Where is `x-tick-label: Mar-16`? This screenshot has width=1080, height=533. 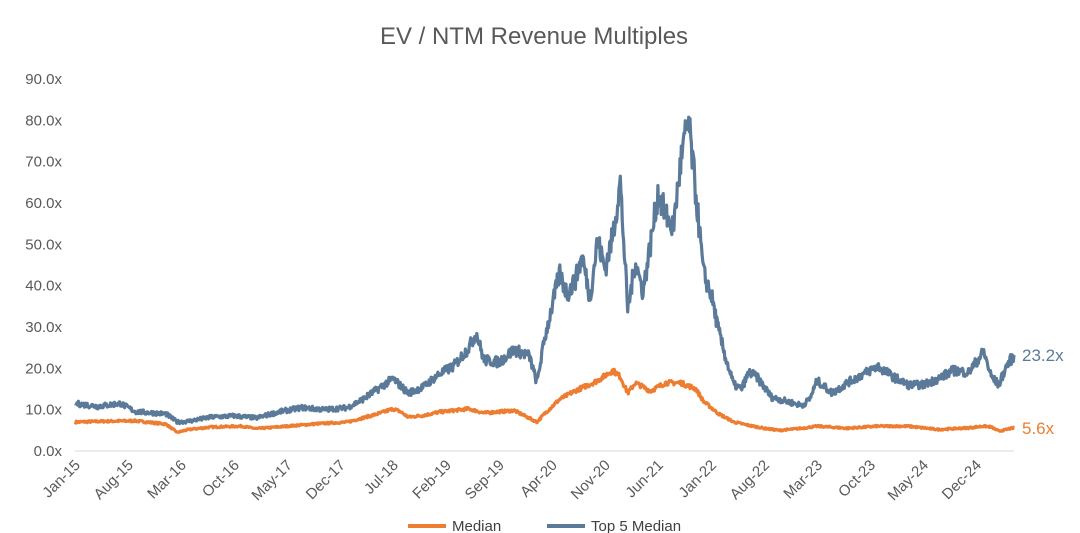
x-tick-label: Mar-16 is located at coordinates (167, 480).